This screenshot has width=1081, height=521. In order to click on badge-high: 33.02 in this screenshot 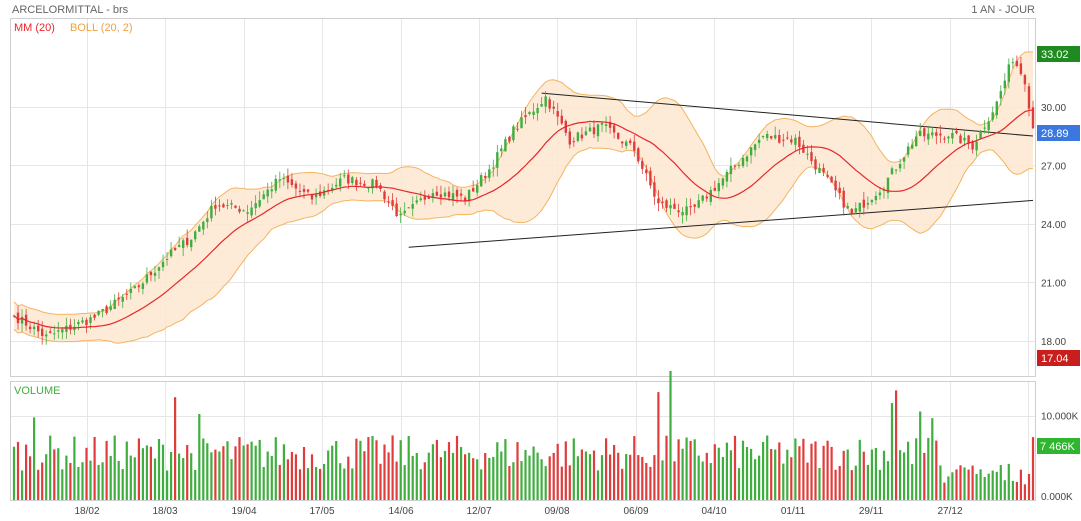, I will do `click(1058, 54)`.